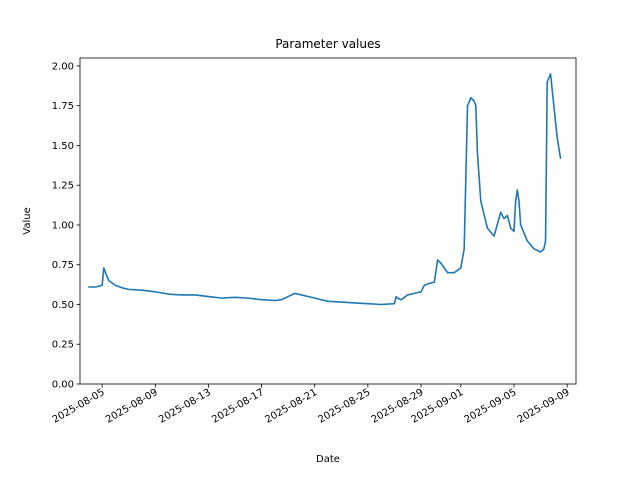  Describe the element at coordinates (27, 220) in the screenshot. I see `y-axis-label: Value` at that location.